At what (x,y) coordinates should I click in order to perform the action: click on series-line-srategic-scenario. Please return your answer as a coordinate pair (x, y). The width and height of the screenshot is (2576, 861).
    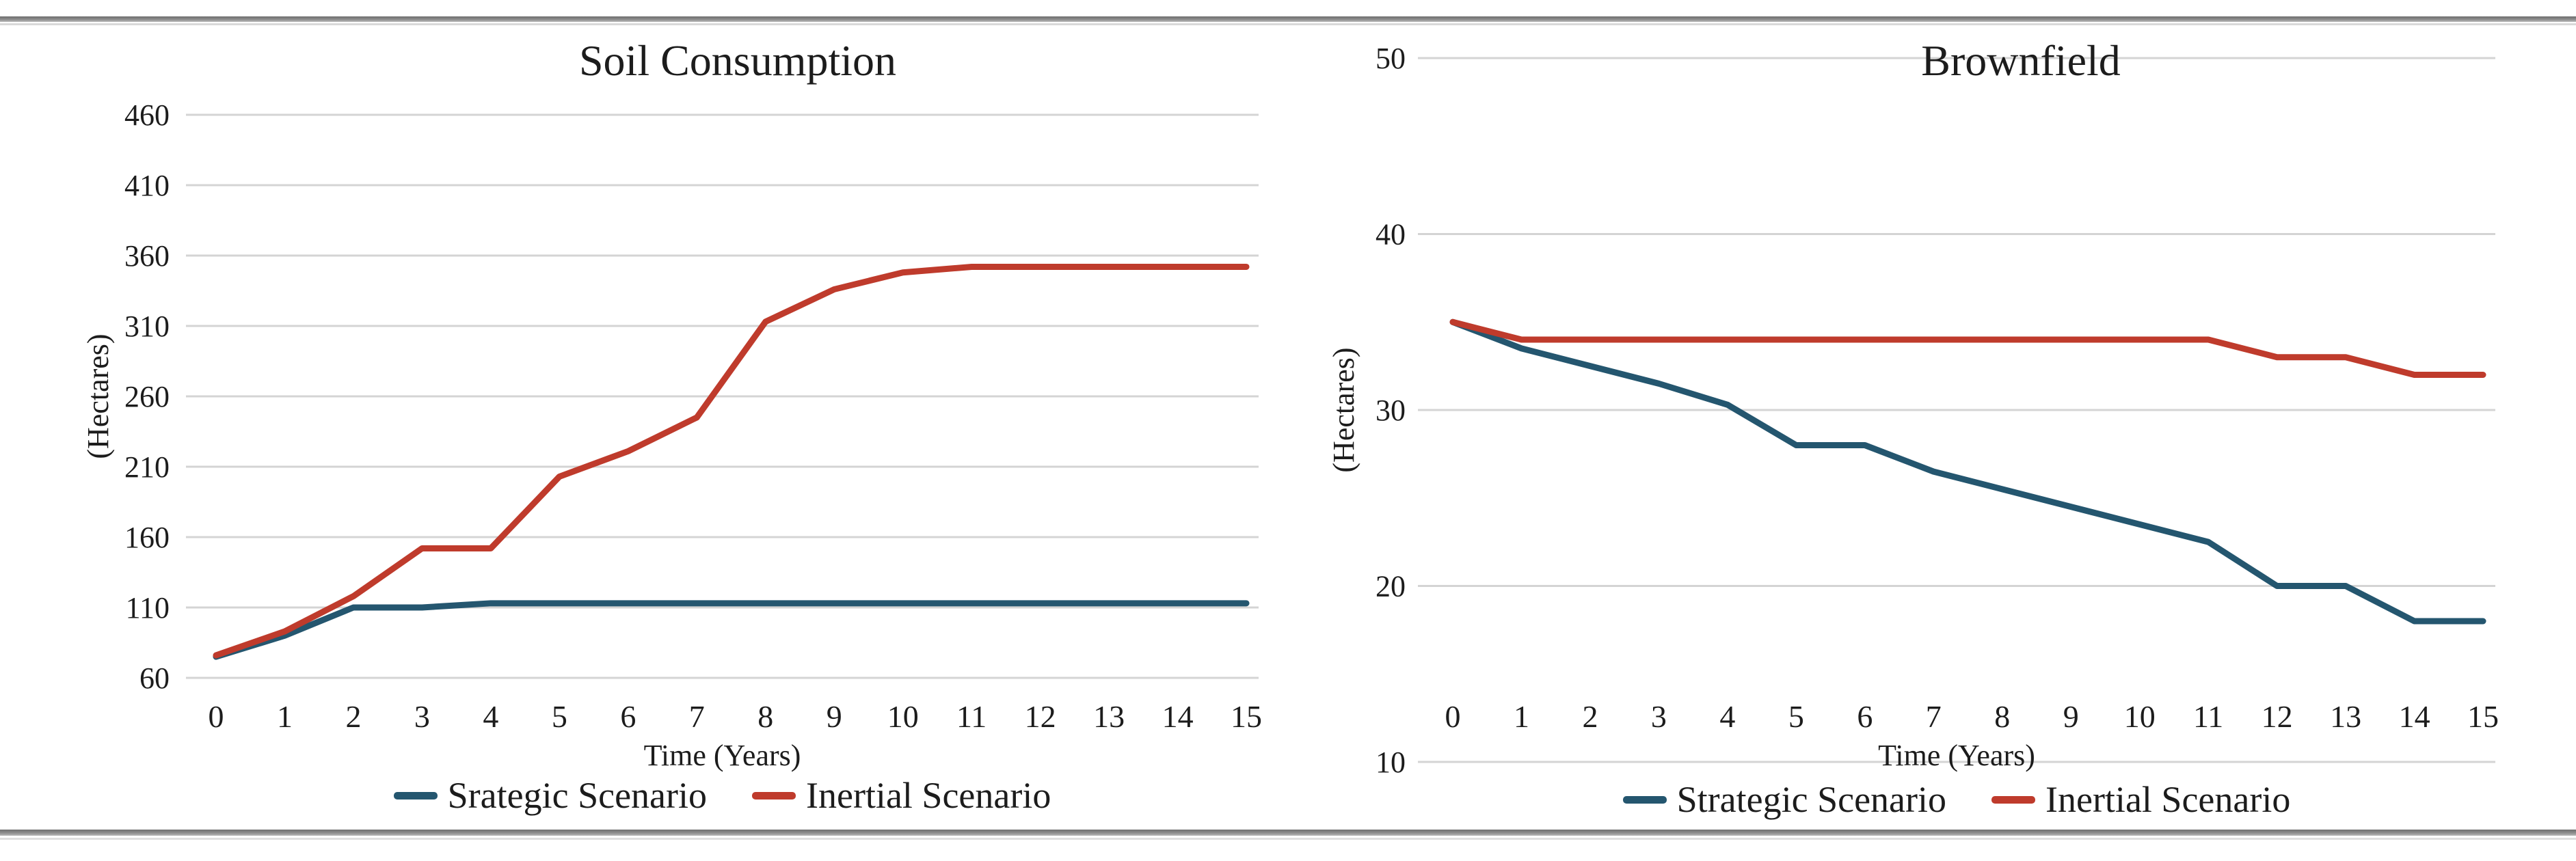
    Looking at the image, I should click on (731, 630).